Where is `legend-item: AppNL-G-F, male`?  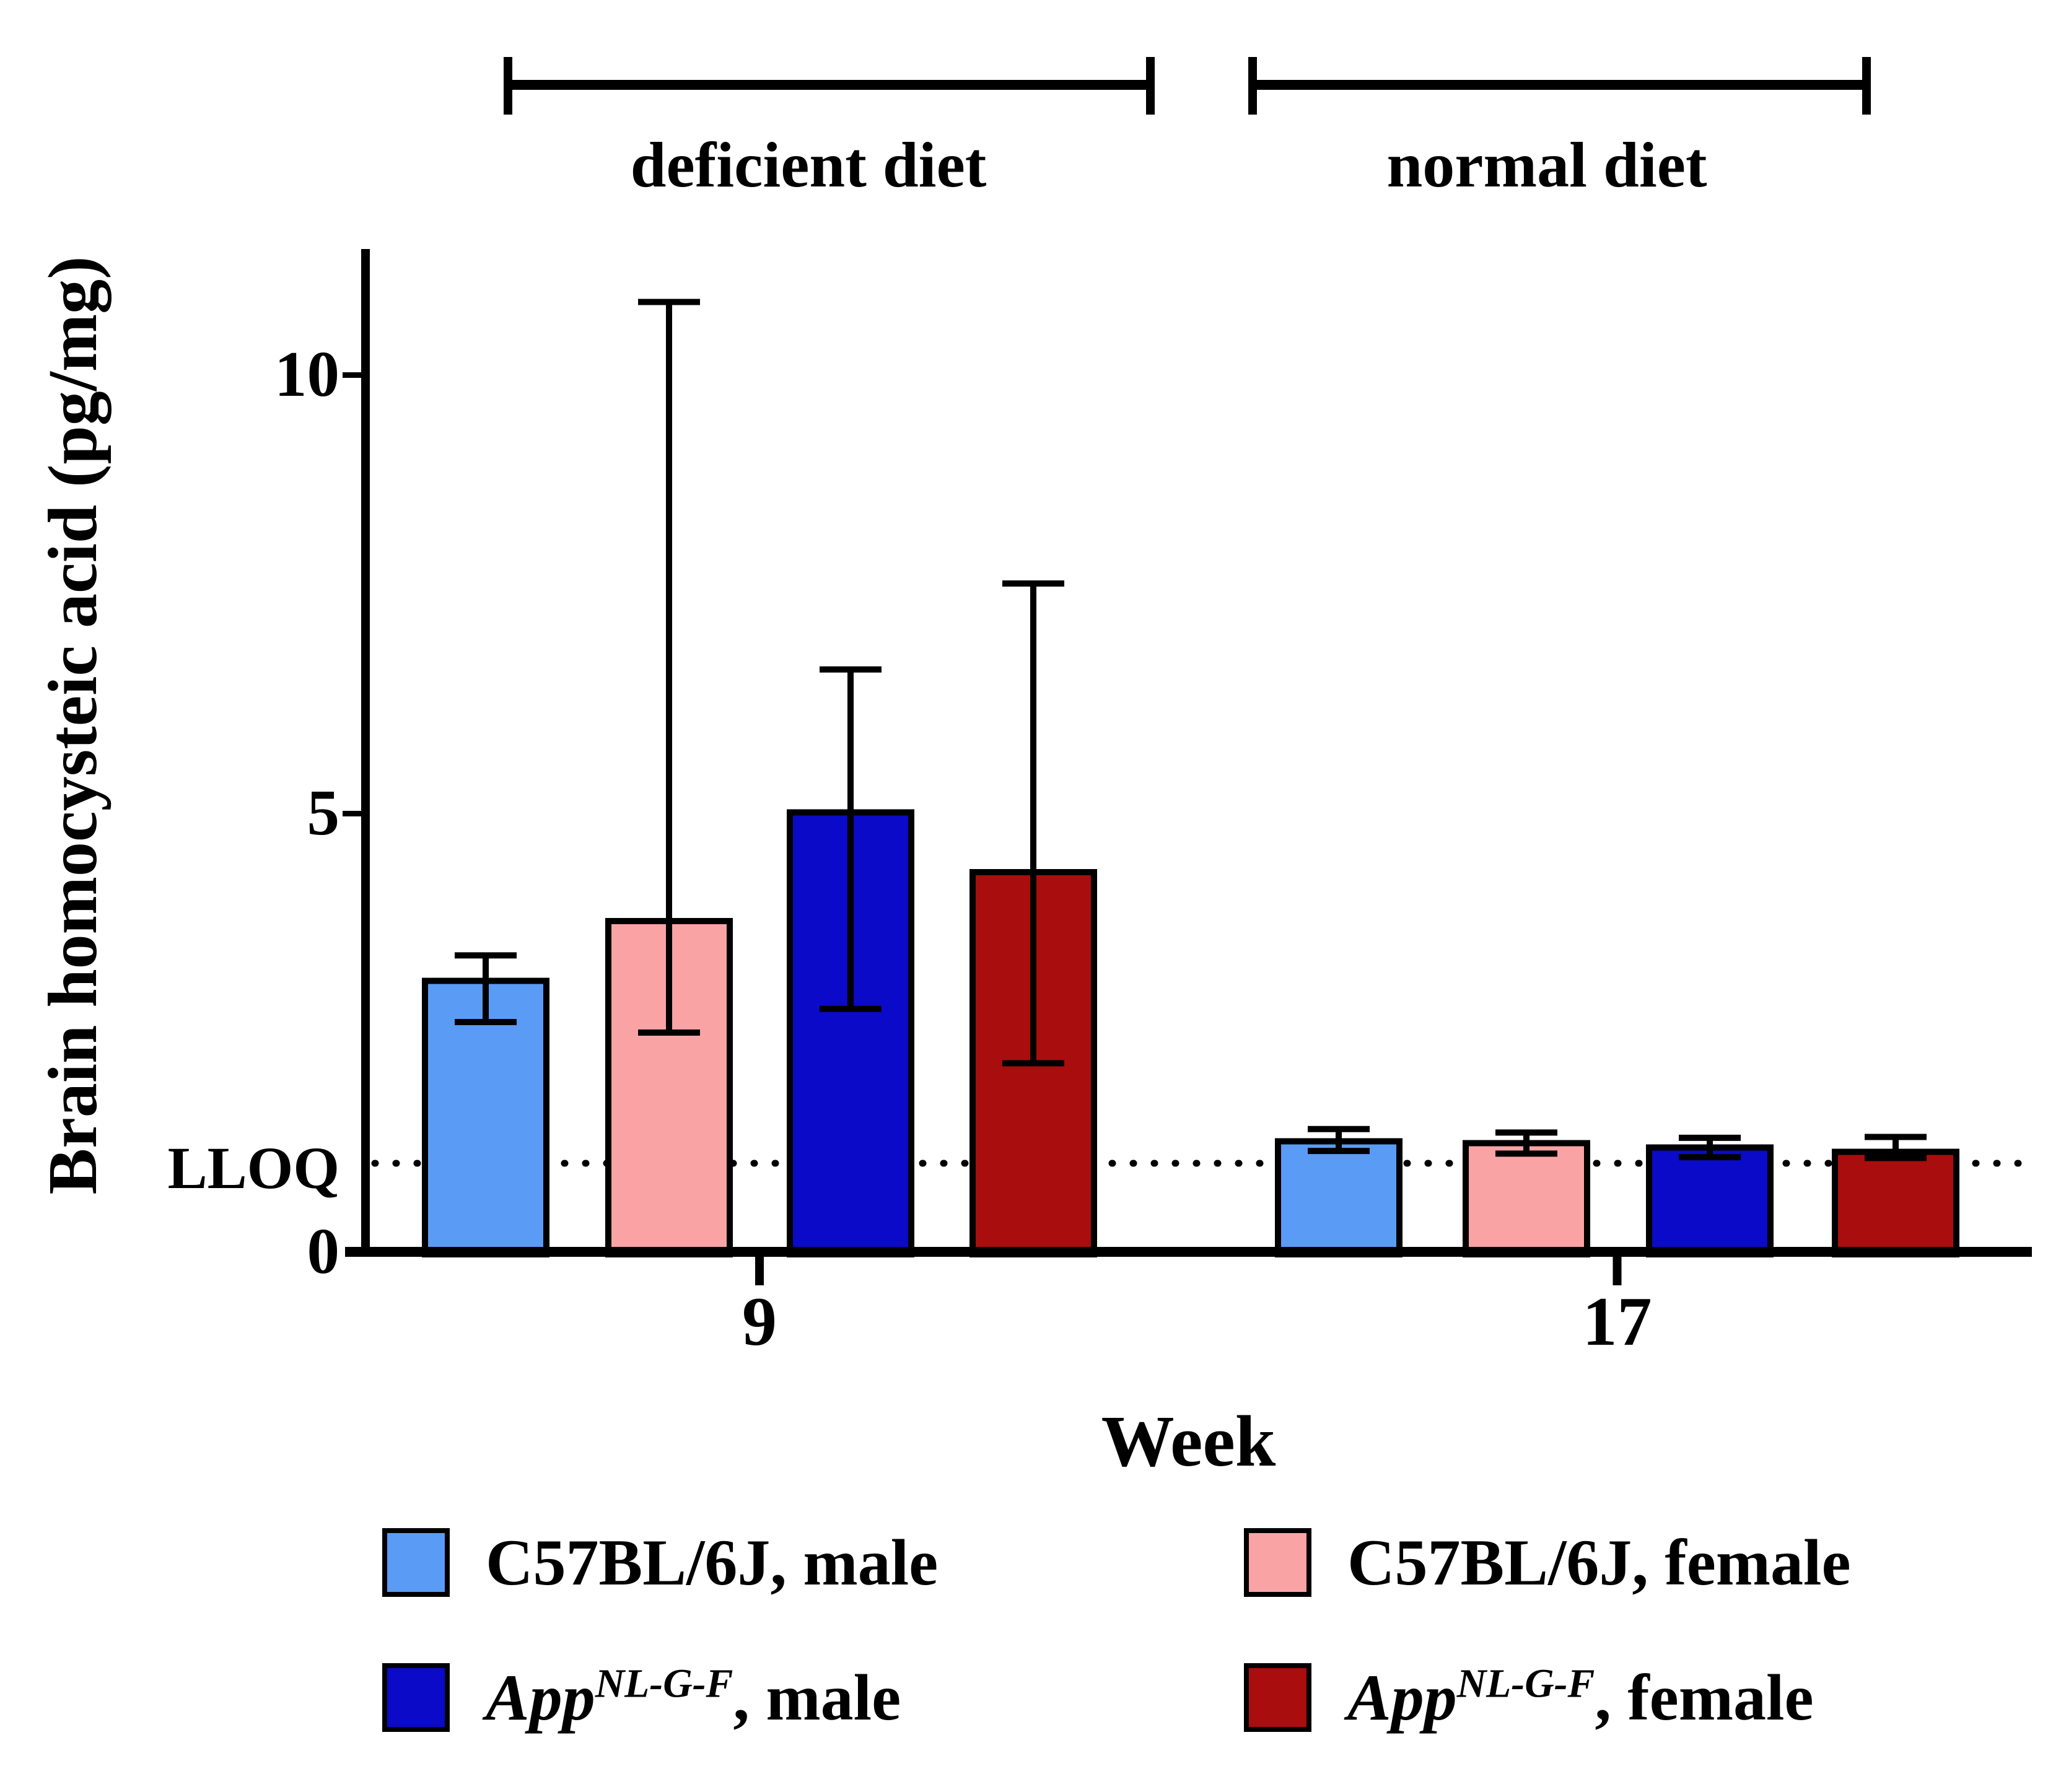 legend-item: AppNL-G-F, male is located at coordinates (641, 1698).